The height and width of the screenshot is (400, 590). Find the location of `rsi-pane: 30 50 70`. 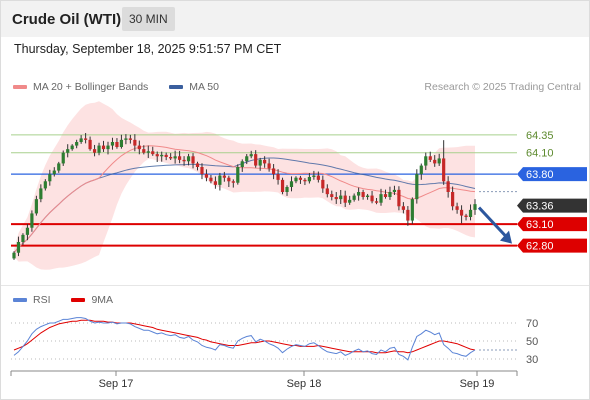

rsi-pane: 30 50 70 is located at coordinates (274, 341).